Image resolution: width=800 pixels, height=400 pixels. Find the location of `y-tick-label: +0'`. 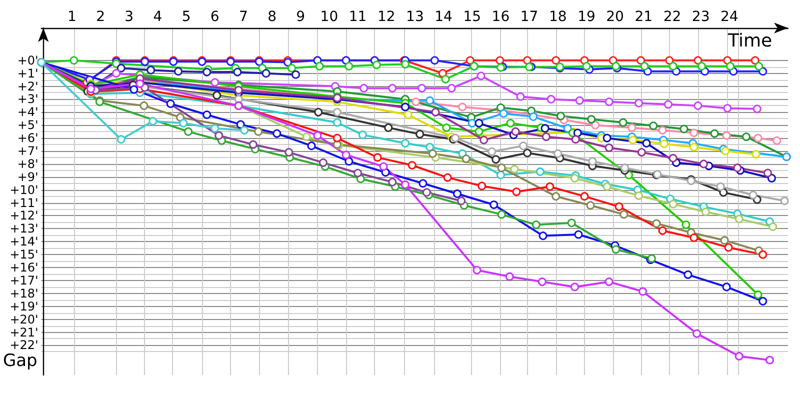

y-tick-label: +0' is located at coordinates (27, 60).